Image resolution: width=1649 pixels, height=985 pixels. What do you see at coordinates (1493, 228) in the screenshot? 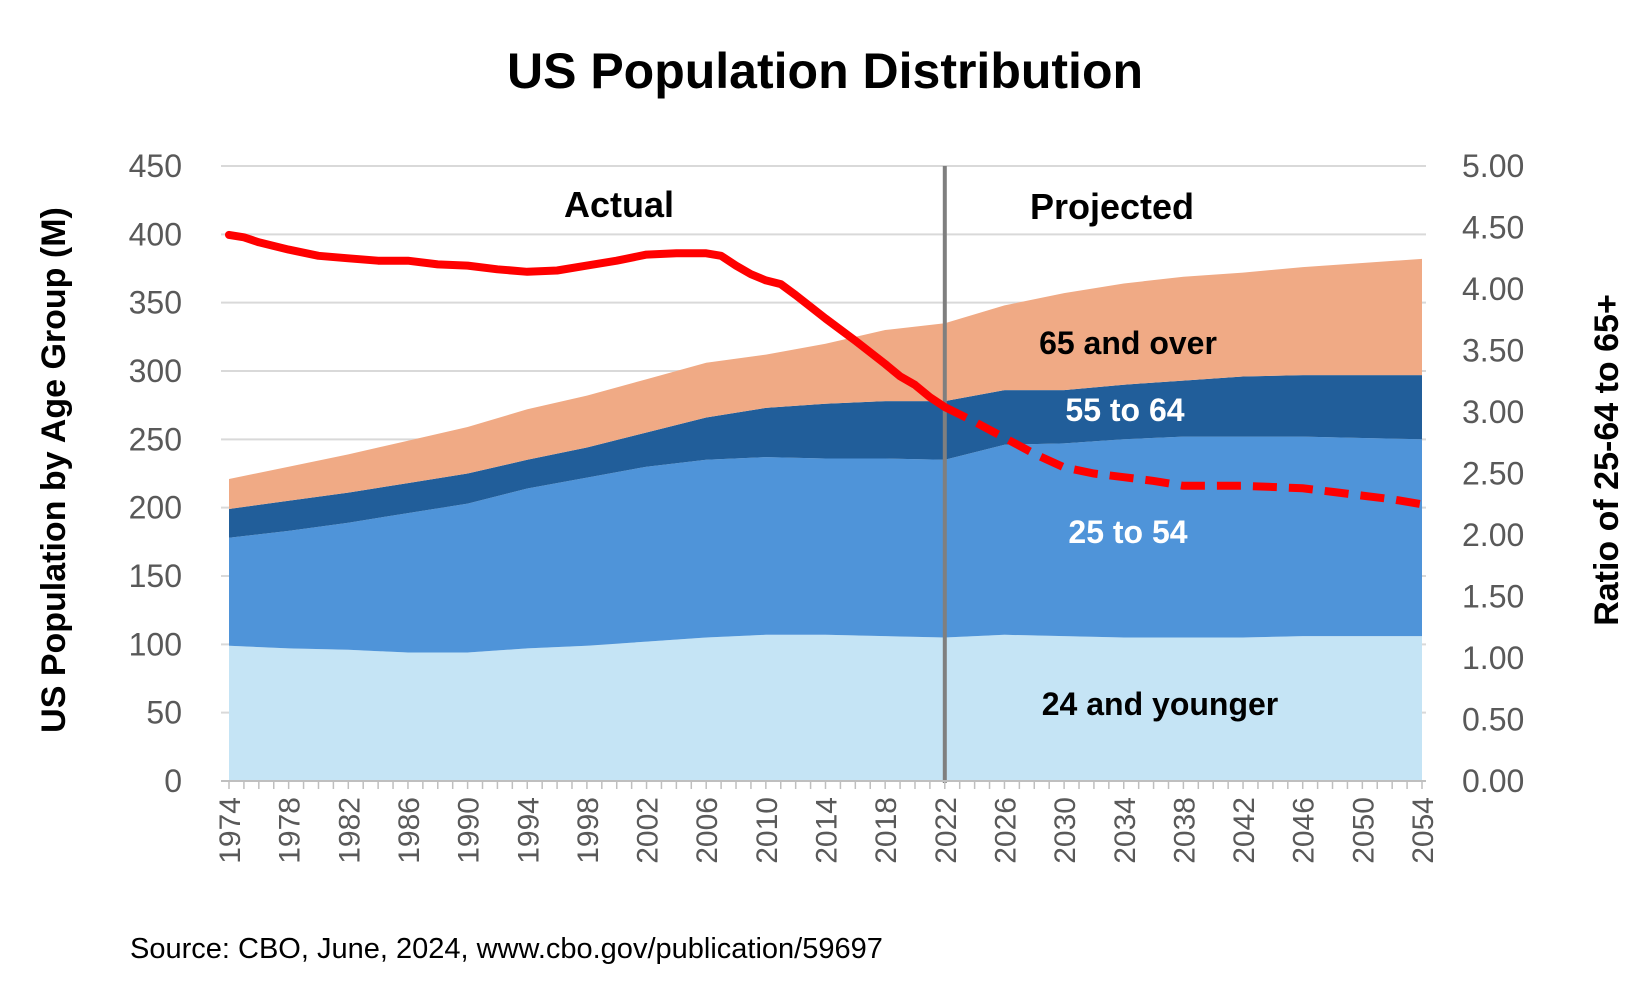
I see `y-right-tick-label: 4.50` at bounding box center [1493, 228].